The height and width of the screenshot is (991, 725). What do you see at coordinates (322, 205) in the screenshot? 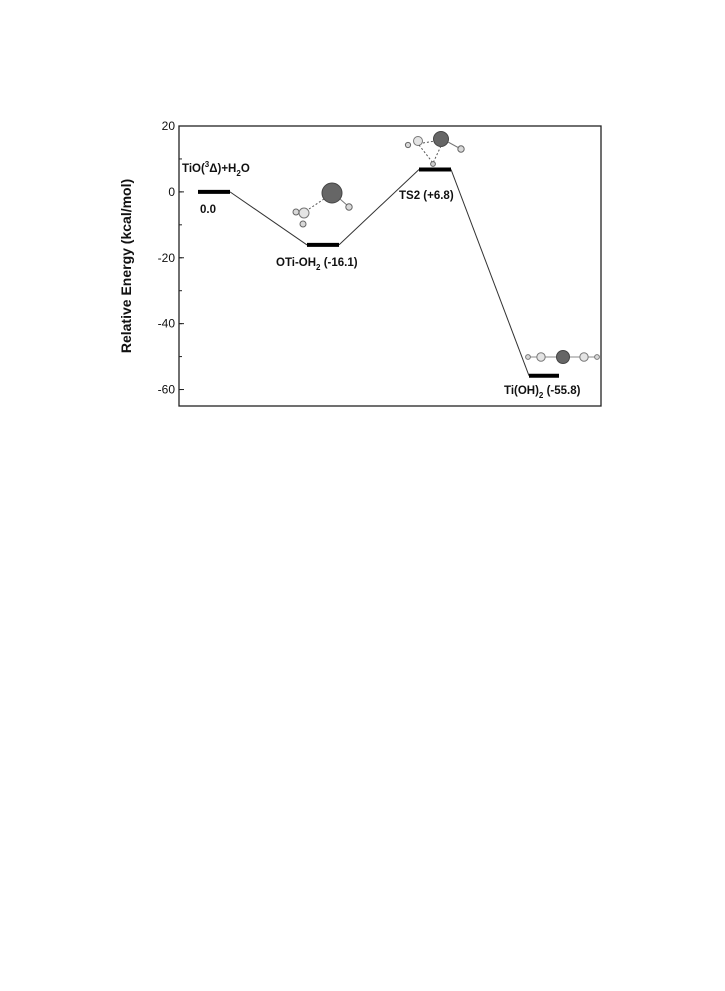
I see `complex-molecule-image` at bounding box center [322, 205].